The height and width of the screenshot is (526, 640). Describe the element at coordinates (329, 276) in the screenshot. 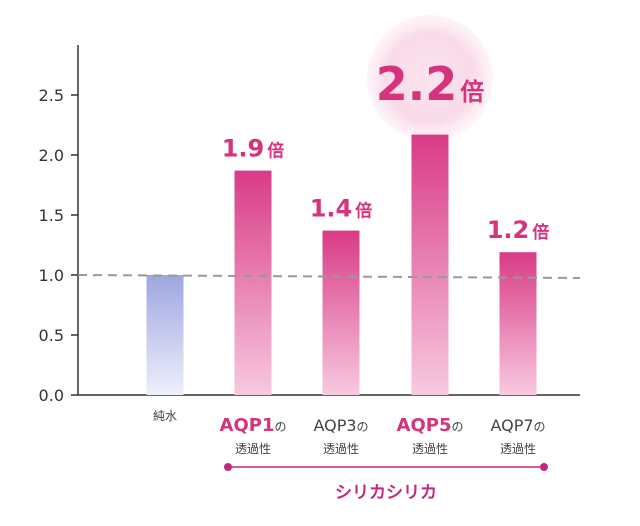

I see `reference-line` at that location.